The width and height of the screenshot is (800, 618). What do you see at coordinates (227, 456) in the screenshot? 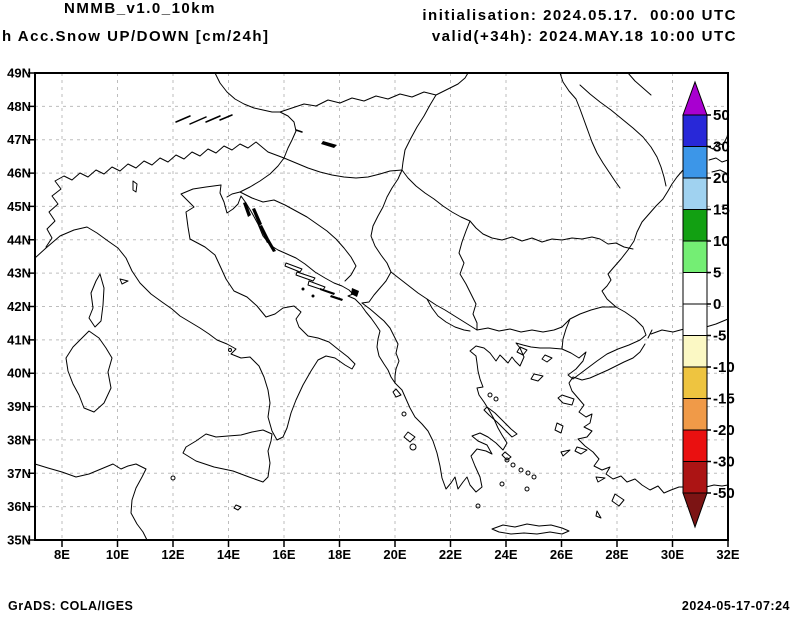
I see `island-sicily` at bounding box center [227, 456].